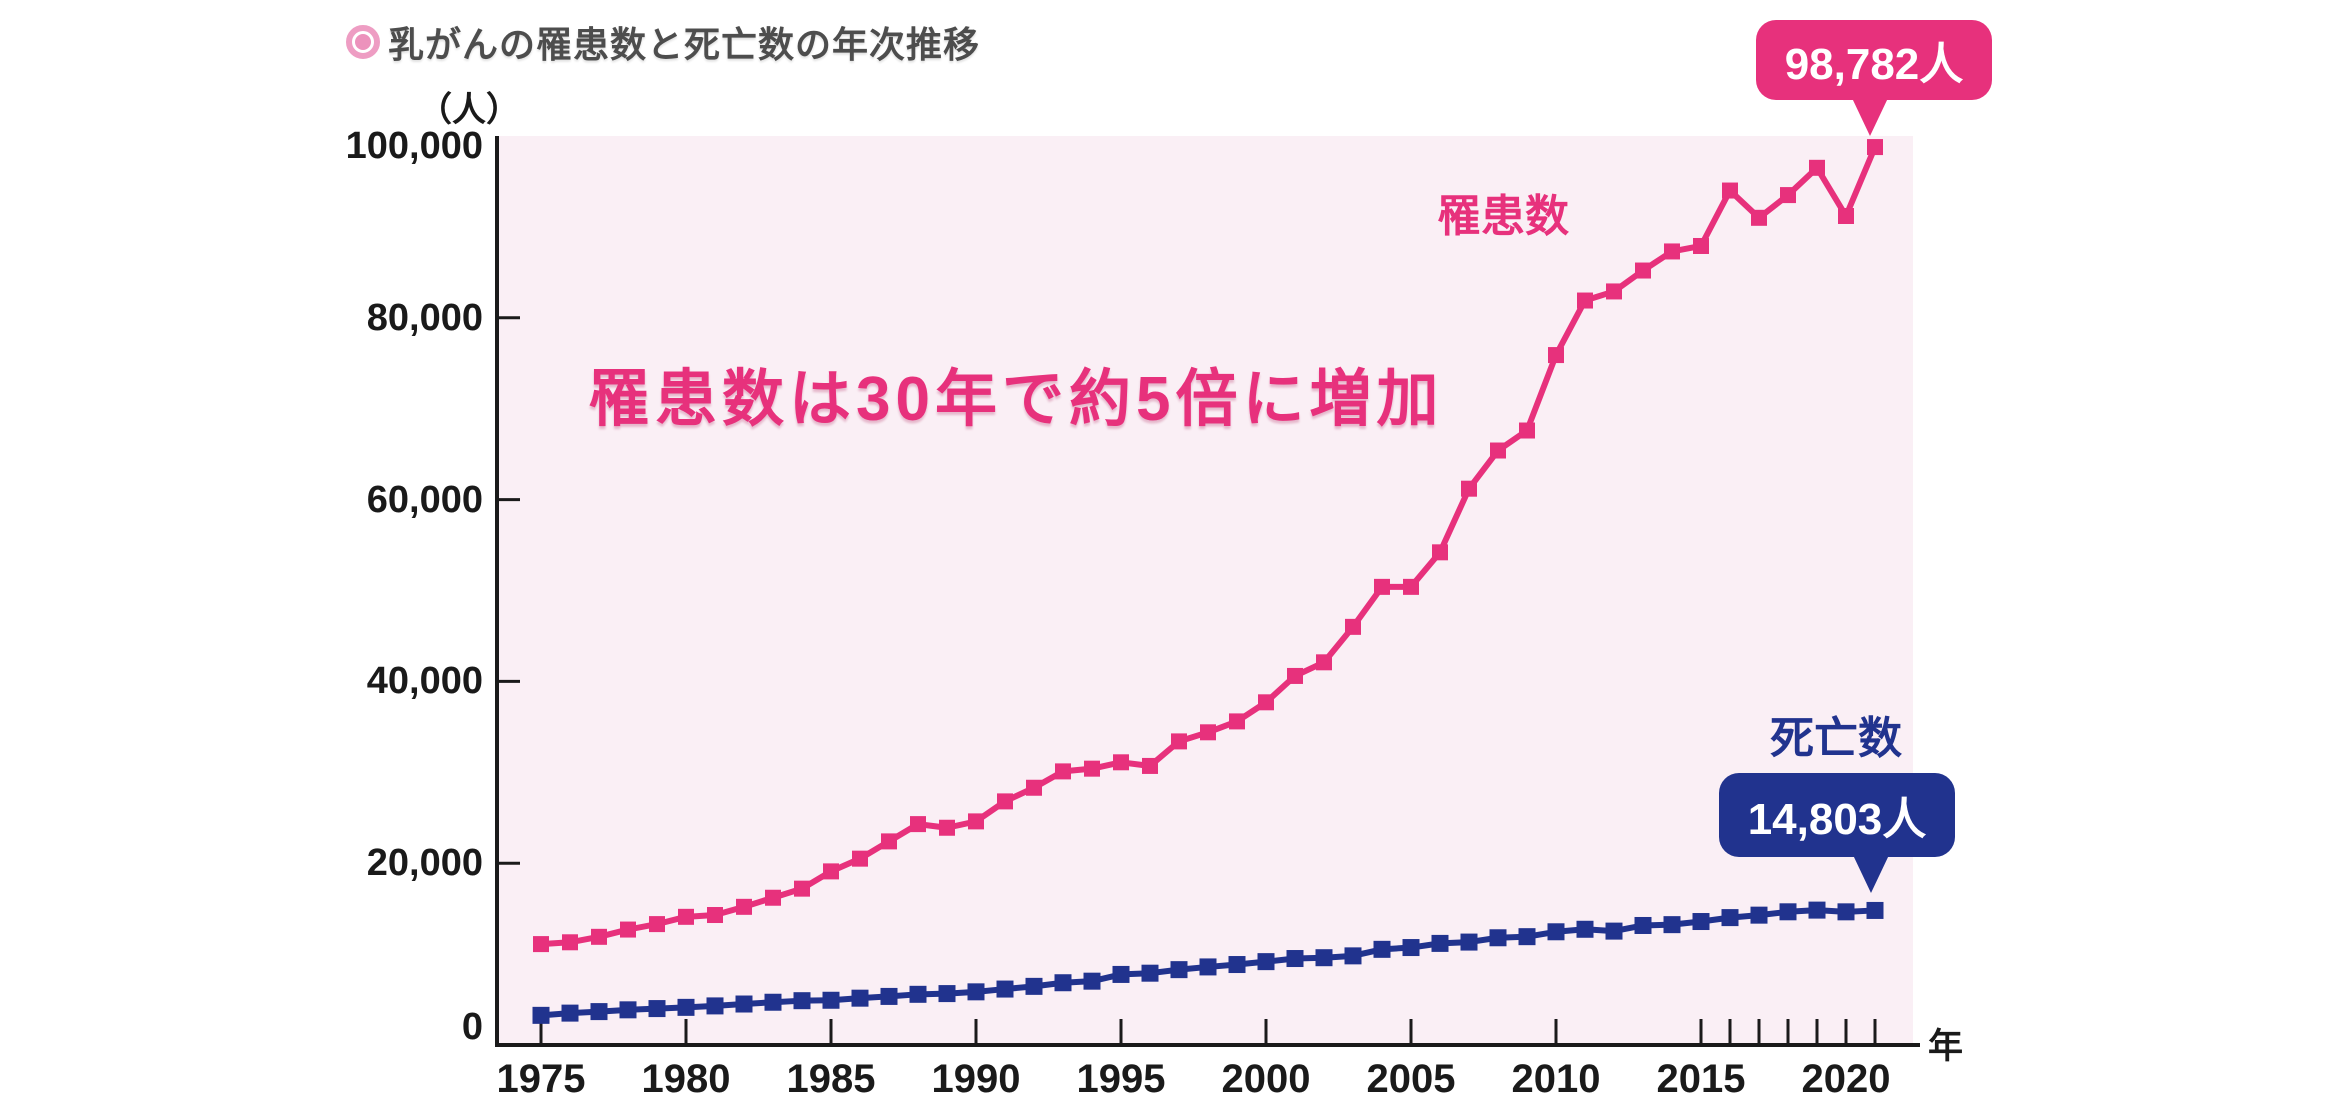  I want to click on x-tick-label: 1985, so click(831, 1079).